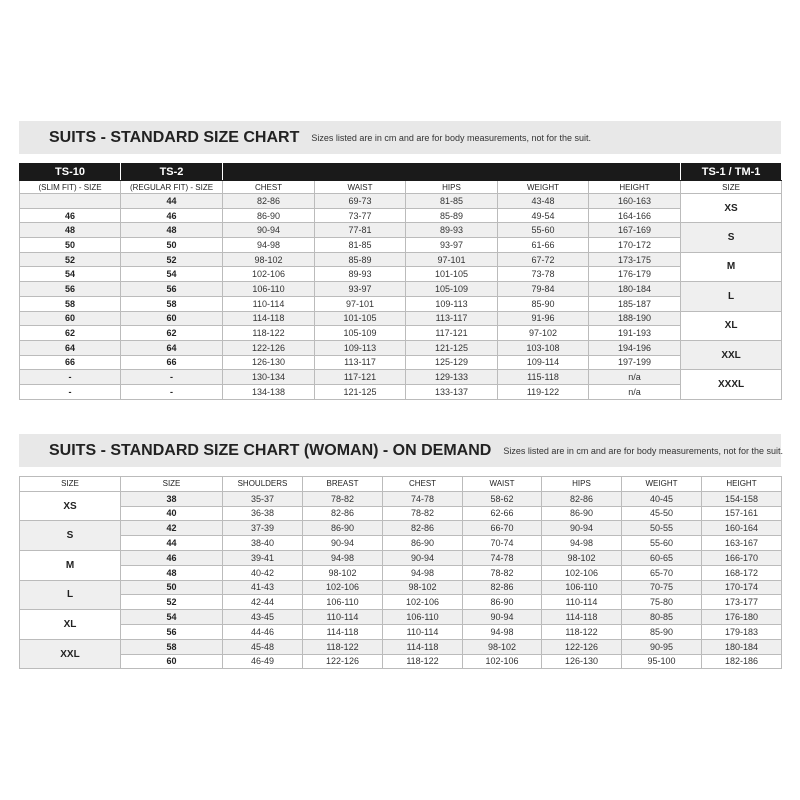  Describe the element at coordinates (731, 237) in the screenshot. I see `ts1-size-cell: S` at that location.